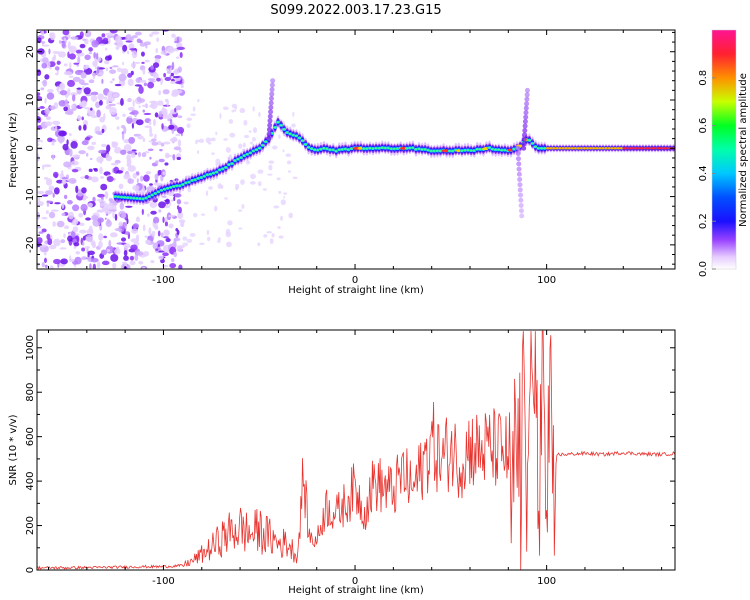 Image resolution: width=750 pixels, height=600 pixels. I want to click on y-tick-label: -20, so click(30, 245).